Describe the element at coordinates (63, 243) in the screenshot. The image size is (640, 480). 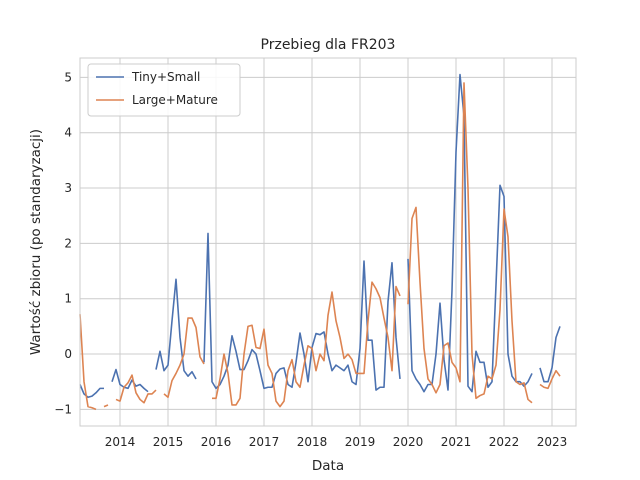
I see `y-tick-labels: −1 0 1 2 3 4 5` at that location.